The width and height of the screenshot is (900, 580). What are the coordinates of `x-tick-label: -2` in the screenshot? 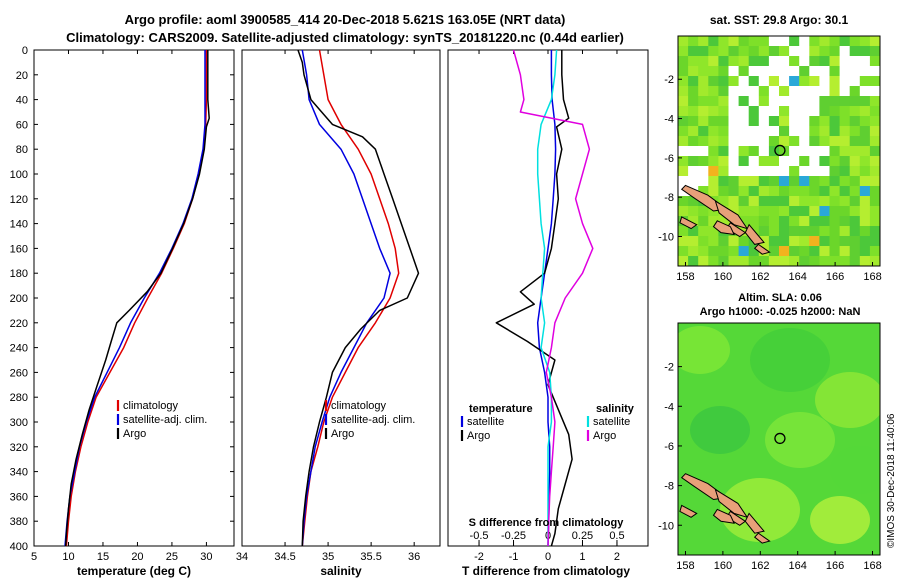 It's located at (479, 557).